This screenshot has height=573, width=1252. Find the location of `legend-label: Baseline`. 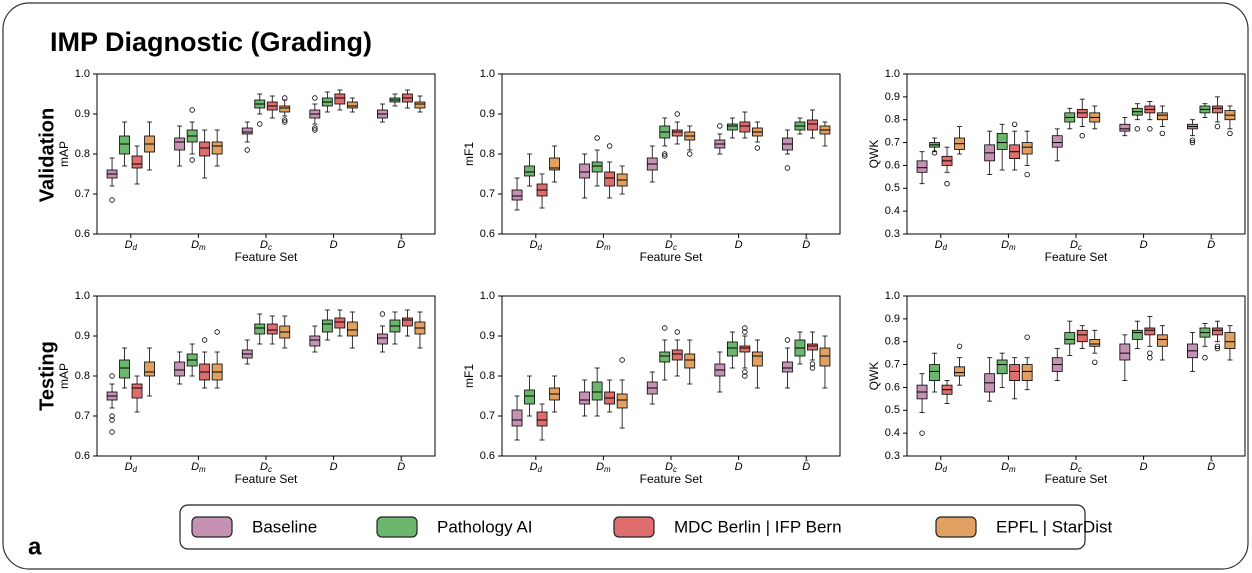

legend-label: Baseline is located at coordinates (284, 526).